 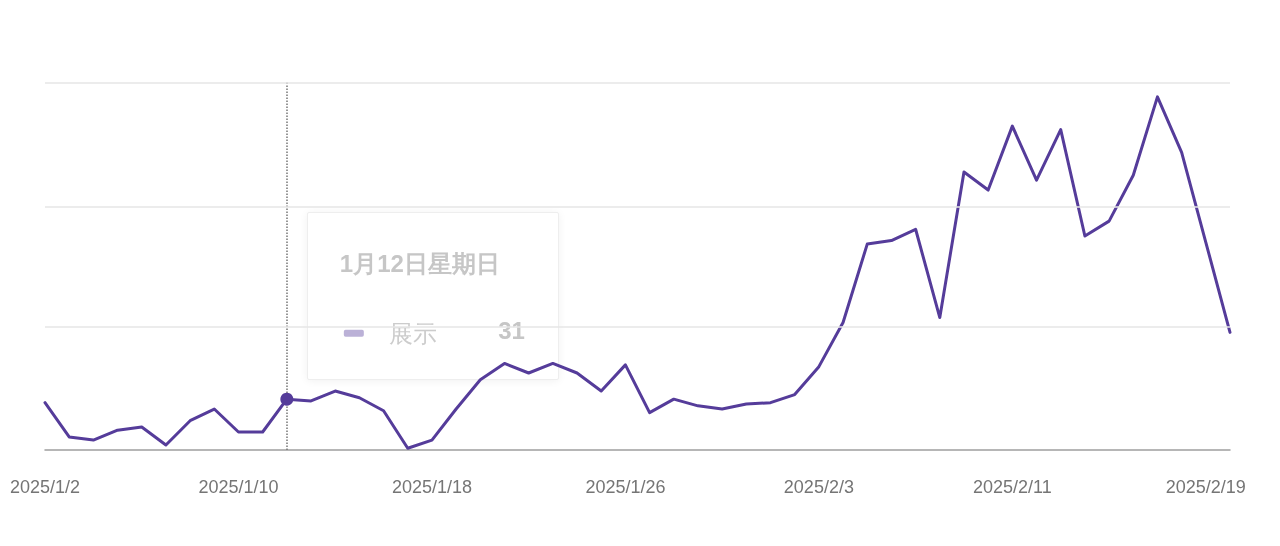 What do you see at coordinates (625, 487) in the screenshot?
I see `x-tick-label: 2025/1/26` at bounding box center [625, 487].